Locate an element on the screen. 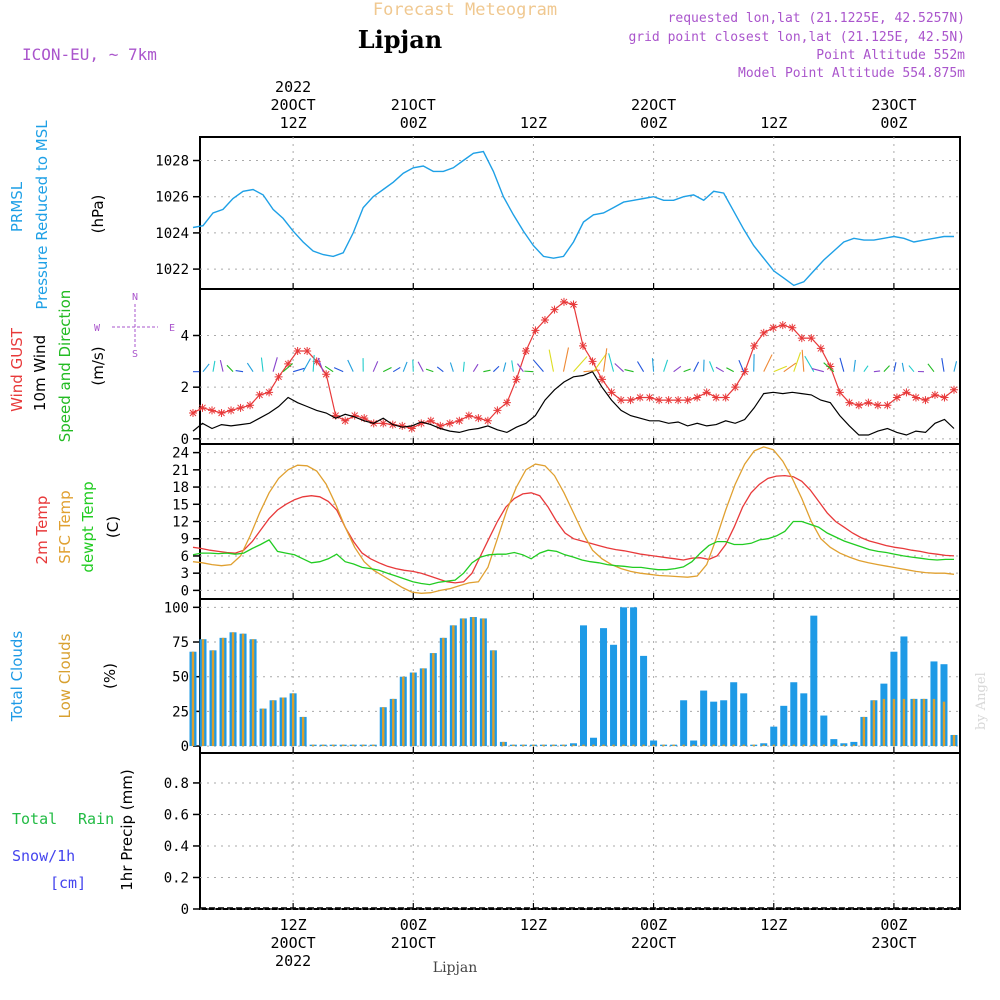  y-tick-label: 50 is located at coordinates (180, 678).